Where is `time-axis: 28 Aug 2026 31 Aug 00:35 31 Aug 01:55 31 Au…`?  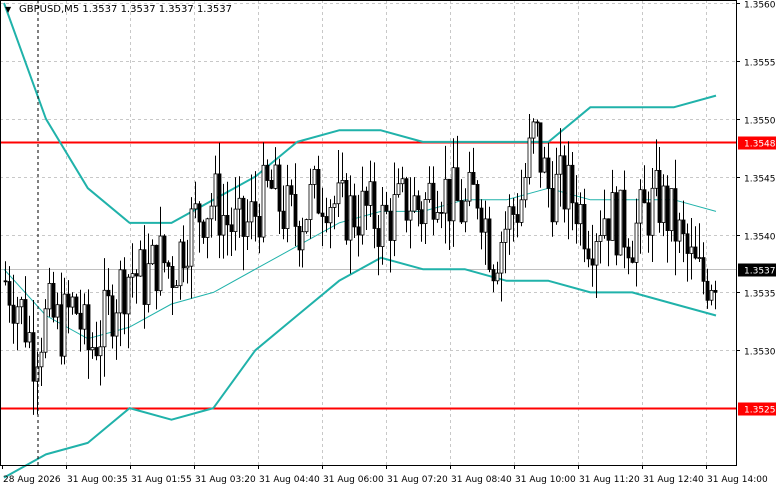 time-axis: 28 Aug 2026 31 Aug 00:35 31 Aug 01:55 31 Au… is located at coordinates (385, 475).